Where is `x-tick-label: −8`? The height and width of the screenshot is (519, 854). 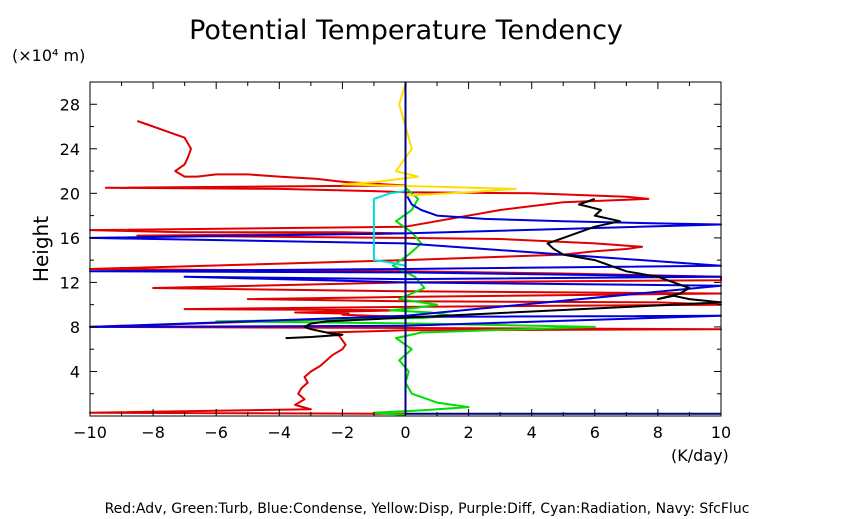 x-tick-label: −8 is located at coordinates (153, 432).